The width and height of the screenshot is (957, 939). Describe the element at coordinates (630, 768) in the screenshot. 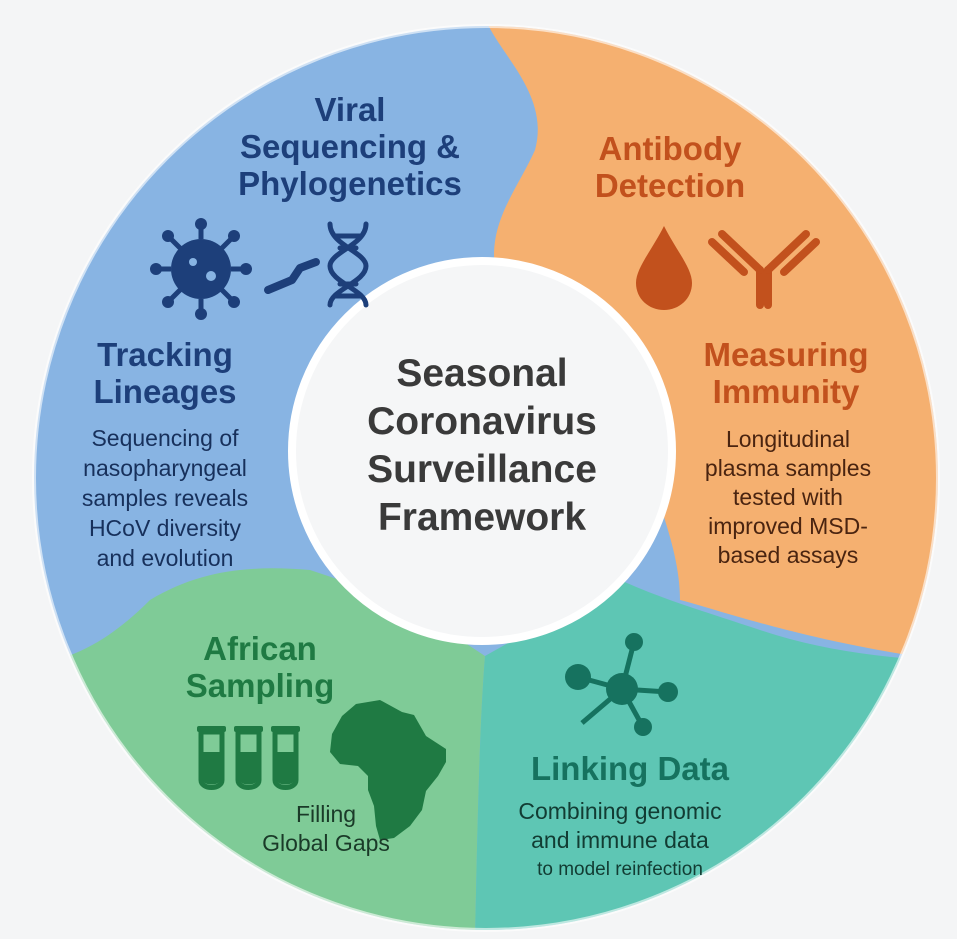

I see `linking-title: Linking Data` at that location.